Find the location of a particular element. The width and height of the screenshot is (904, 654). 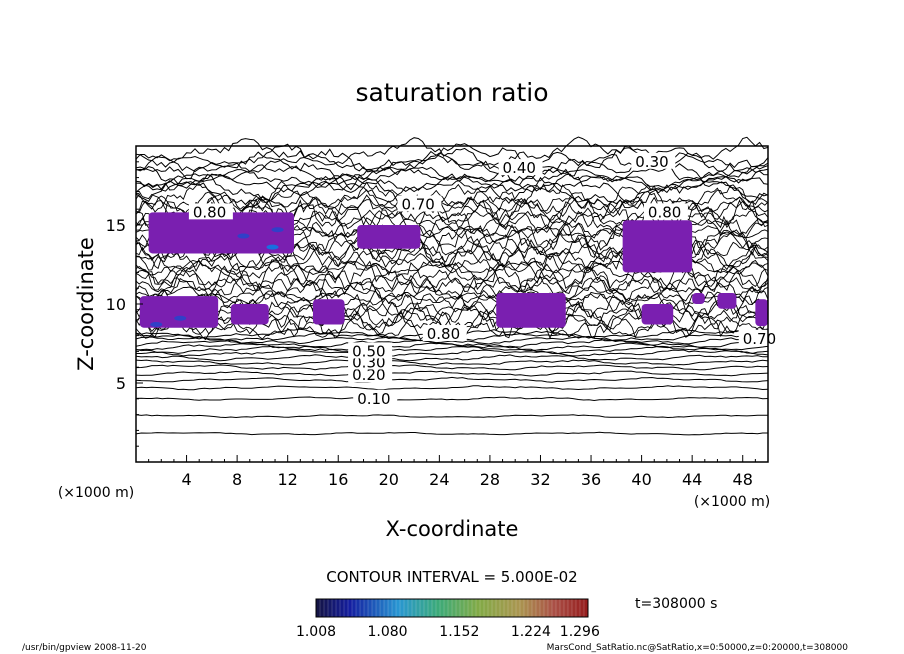

x-tick-label-3: 16 is located at coordinates (338, 479).